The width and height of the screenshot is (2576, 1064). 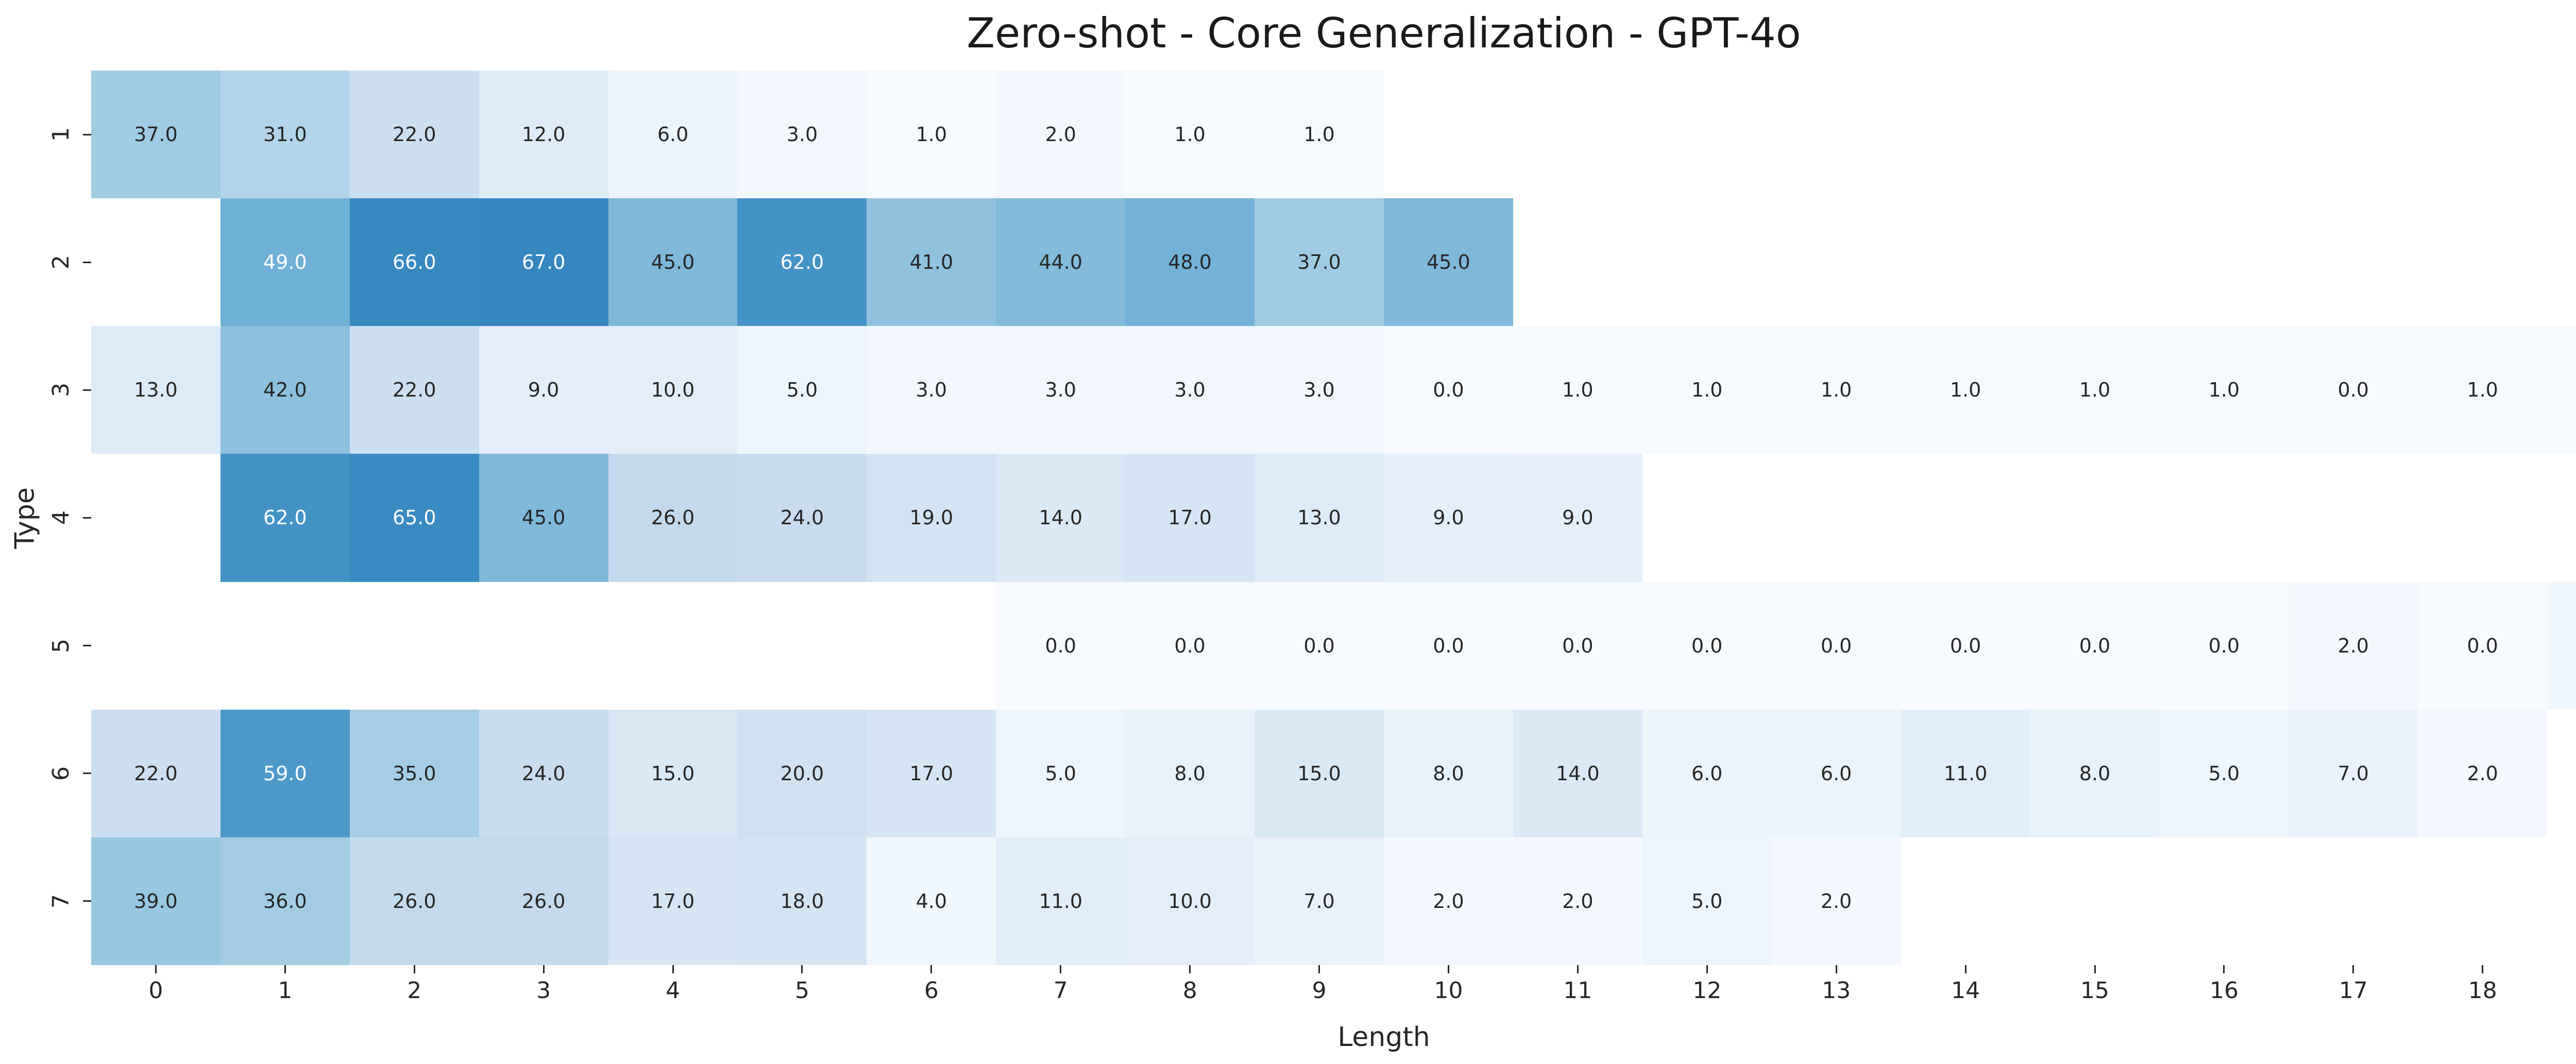 What do you see at coordinates (285, 901) in the screenshot?
I see `cell-value: 36.0` at bounding box center [285, 901].